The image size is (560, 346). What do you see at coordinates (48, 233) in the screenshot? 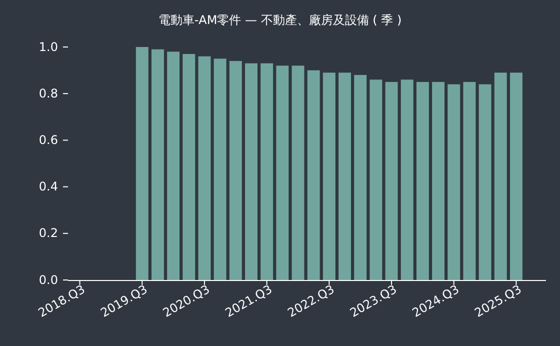
I see `y-tick-label: 0.2` at bounding box center [48, 233].